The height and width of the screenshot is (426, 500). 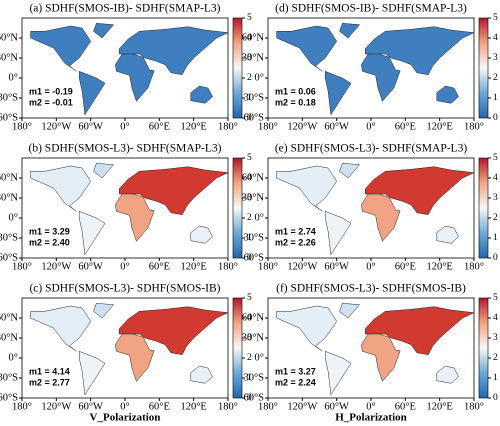 I want to click on stat-annotation: m1 = 2.74, so click(x=295, y=231).